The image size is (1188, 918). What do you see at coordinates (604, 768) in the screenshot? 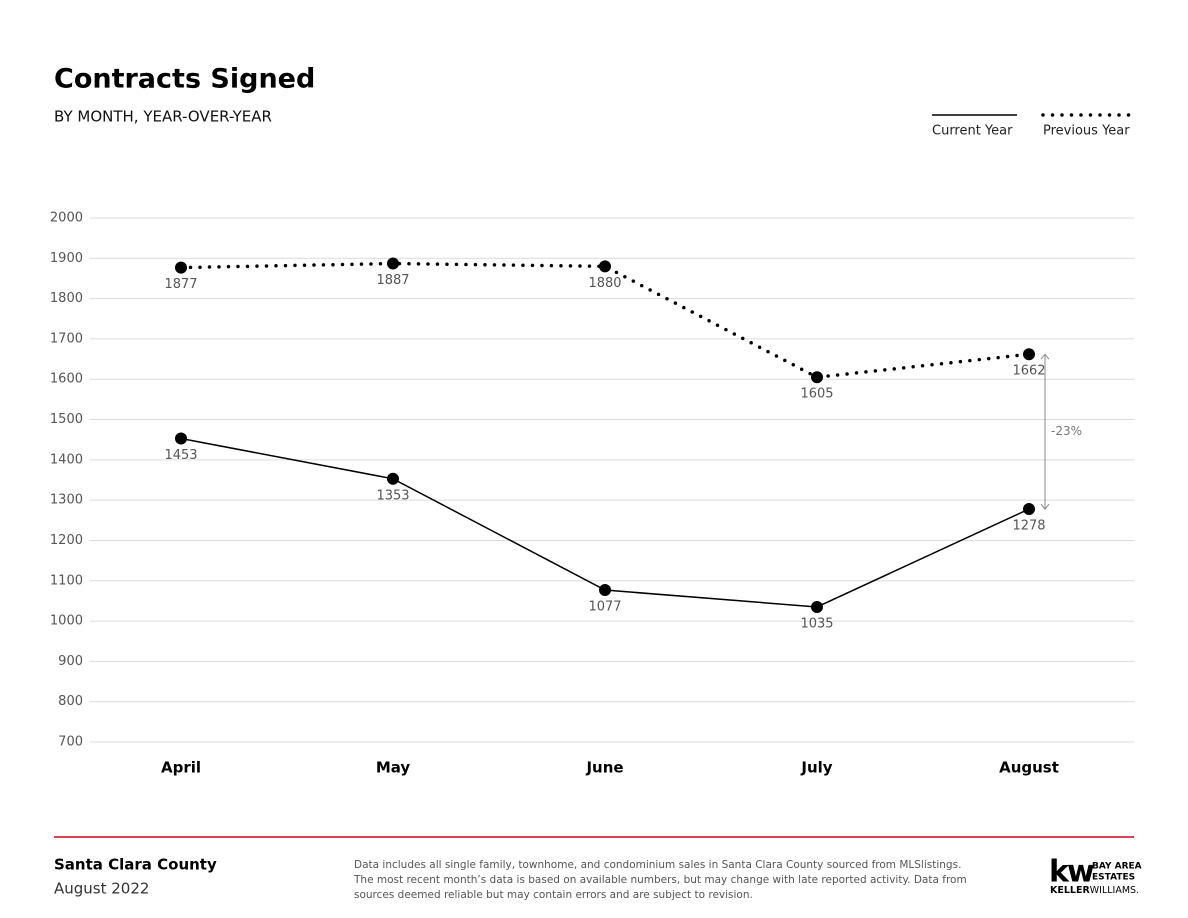
I see `x-tick-label: June` at bounding box center [604, 768].